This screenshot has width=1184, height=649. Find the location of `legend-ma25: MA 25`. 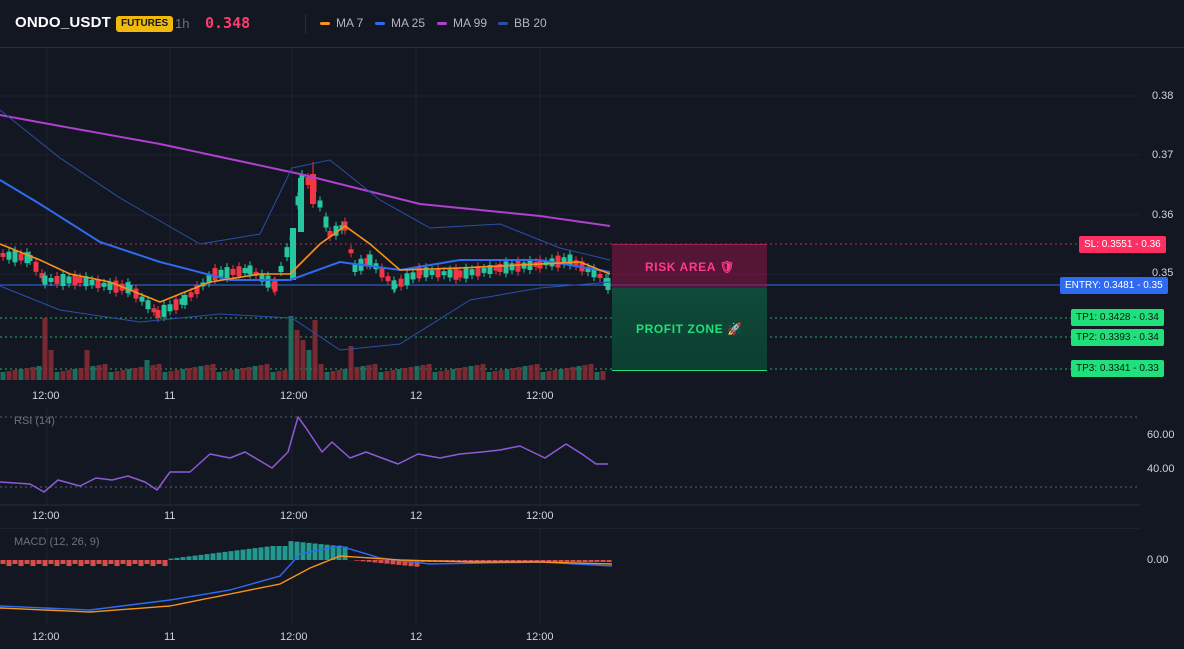

legend-ma25: MA 25 is located at coordinates (400, 23).